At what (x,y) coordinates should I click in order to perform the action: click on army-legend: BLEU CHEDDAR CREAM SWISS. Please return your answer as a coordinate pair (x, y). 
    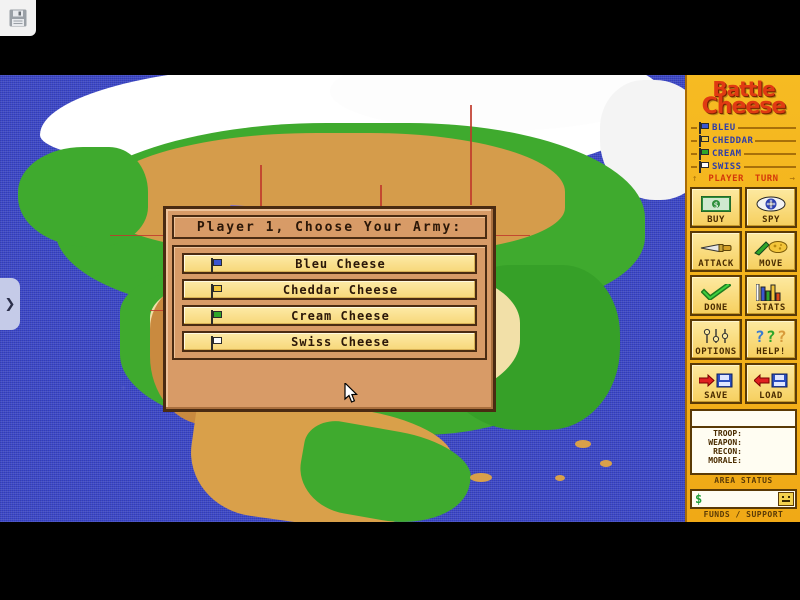
    Looking at the image, I should click on (743, 147).